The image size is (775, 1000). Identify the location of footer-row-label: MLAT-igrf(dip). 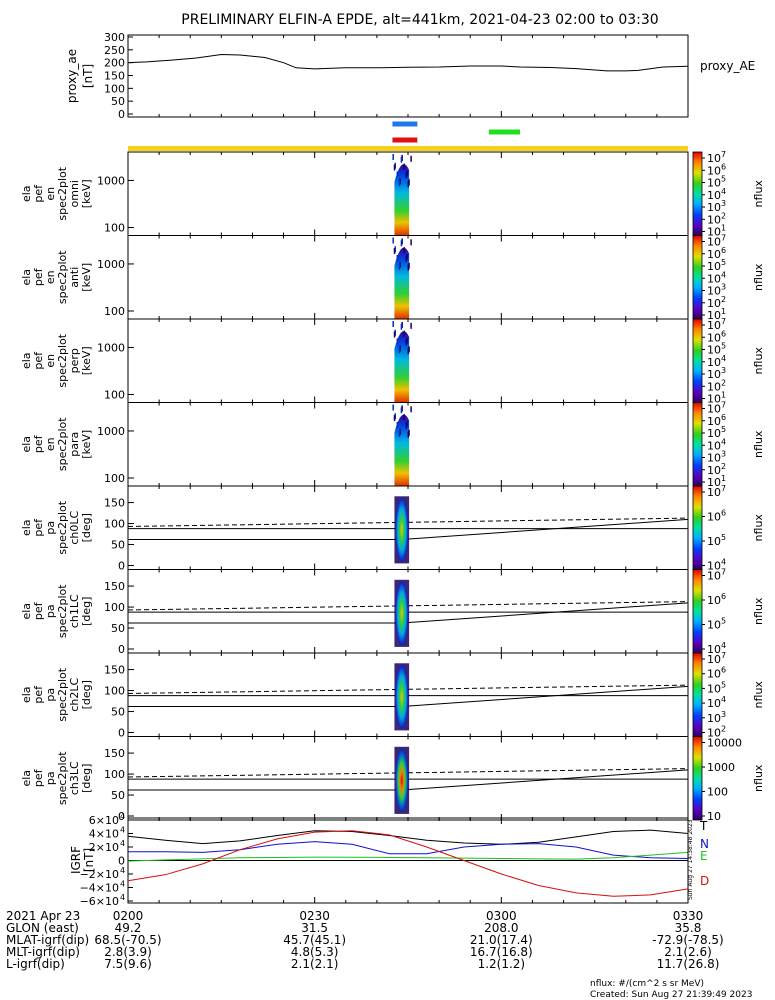
(47, 940).